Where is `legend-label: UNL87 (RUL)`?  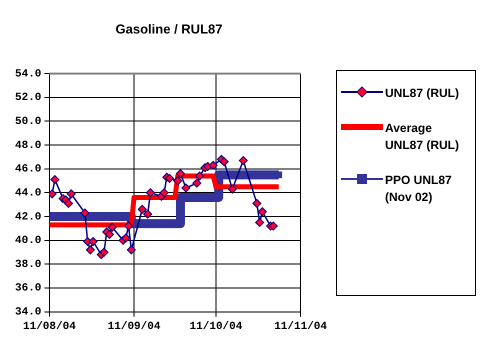 legend-label: UNL87 (RUL) is located at coordinates (422, 93).